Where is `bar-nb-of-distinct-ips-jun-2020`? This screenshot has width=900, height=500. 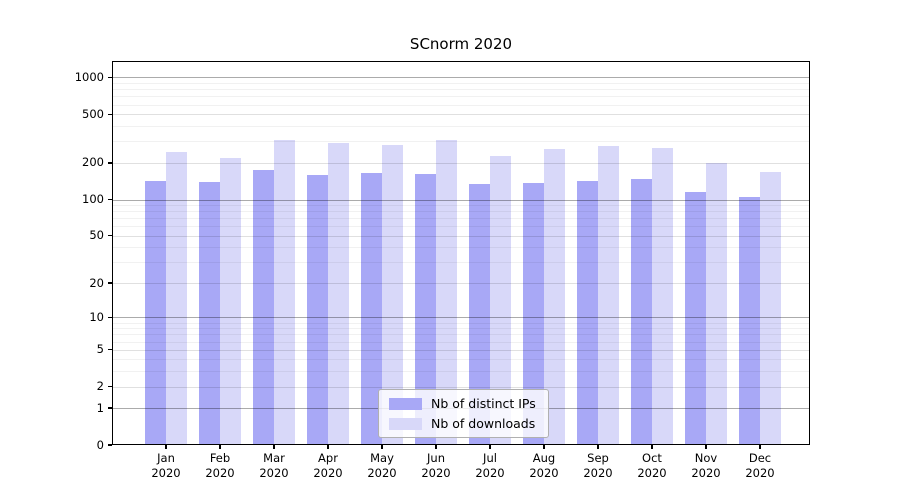 bar-nb-of-distinct-ips-jun-2020 is located at coordinates (425, 309).